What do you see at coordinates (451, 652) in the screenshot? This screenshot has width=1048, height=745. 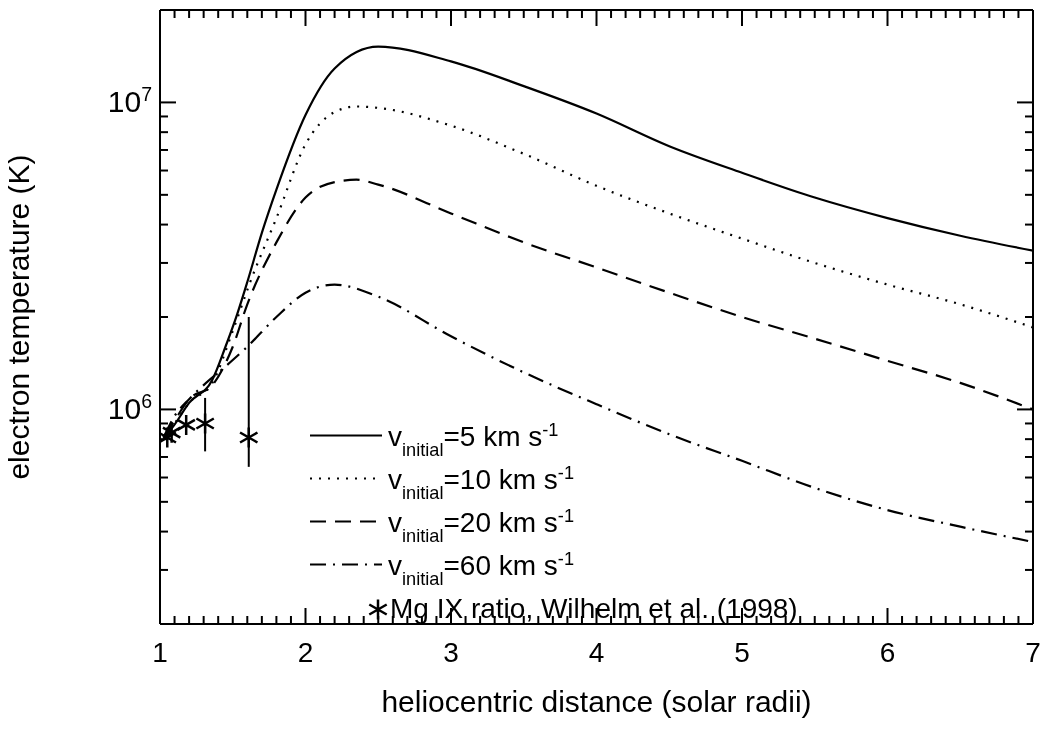 I see `x-tick-label: 3` at bounding box center [451, 652].